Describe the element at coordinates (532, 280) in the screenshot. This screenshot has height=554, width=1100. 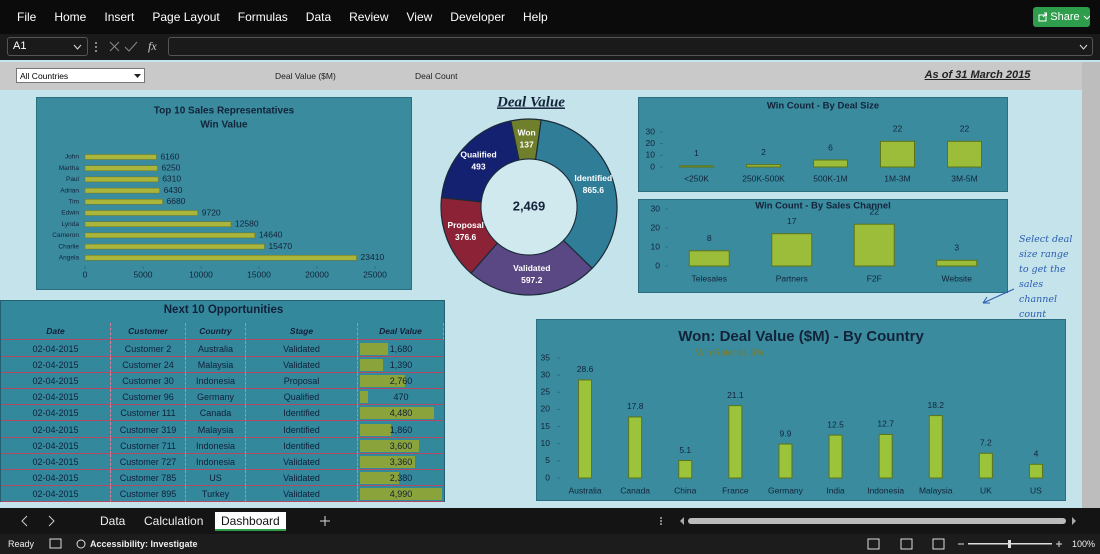
I see `segment-value: 597.2` at that location.